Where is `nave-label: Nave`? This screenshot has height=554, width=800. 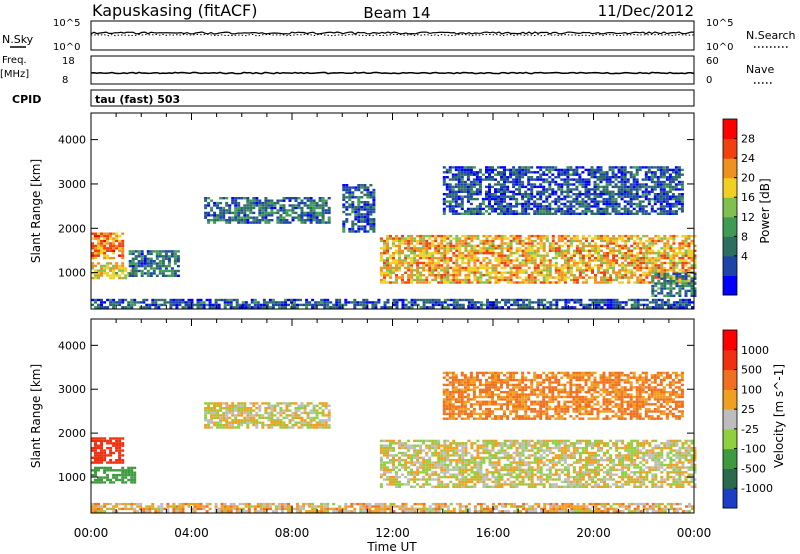 nave-label: Nave is located at coordinates (760, 69).